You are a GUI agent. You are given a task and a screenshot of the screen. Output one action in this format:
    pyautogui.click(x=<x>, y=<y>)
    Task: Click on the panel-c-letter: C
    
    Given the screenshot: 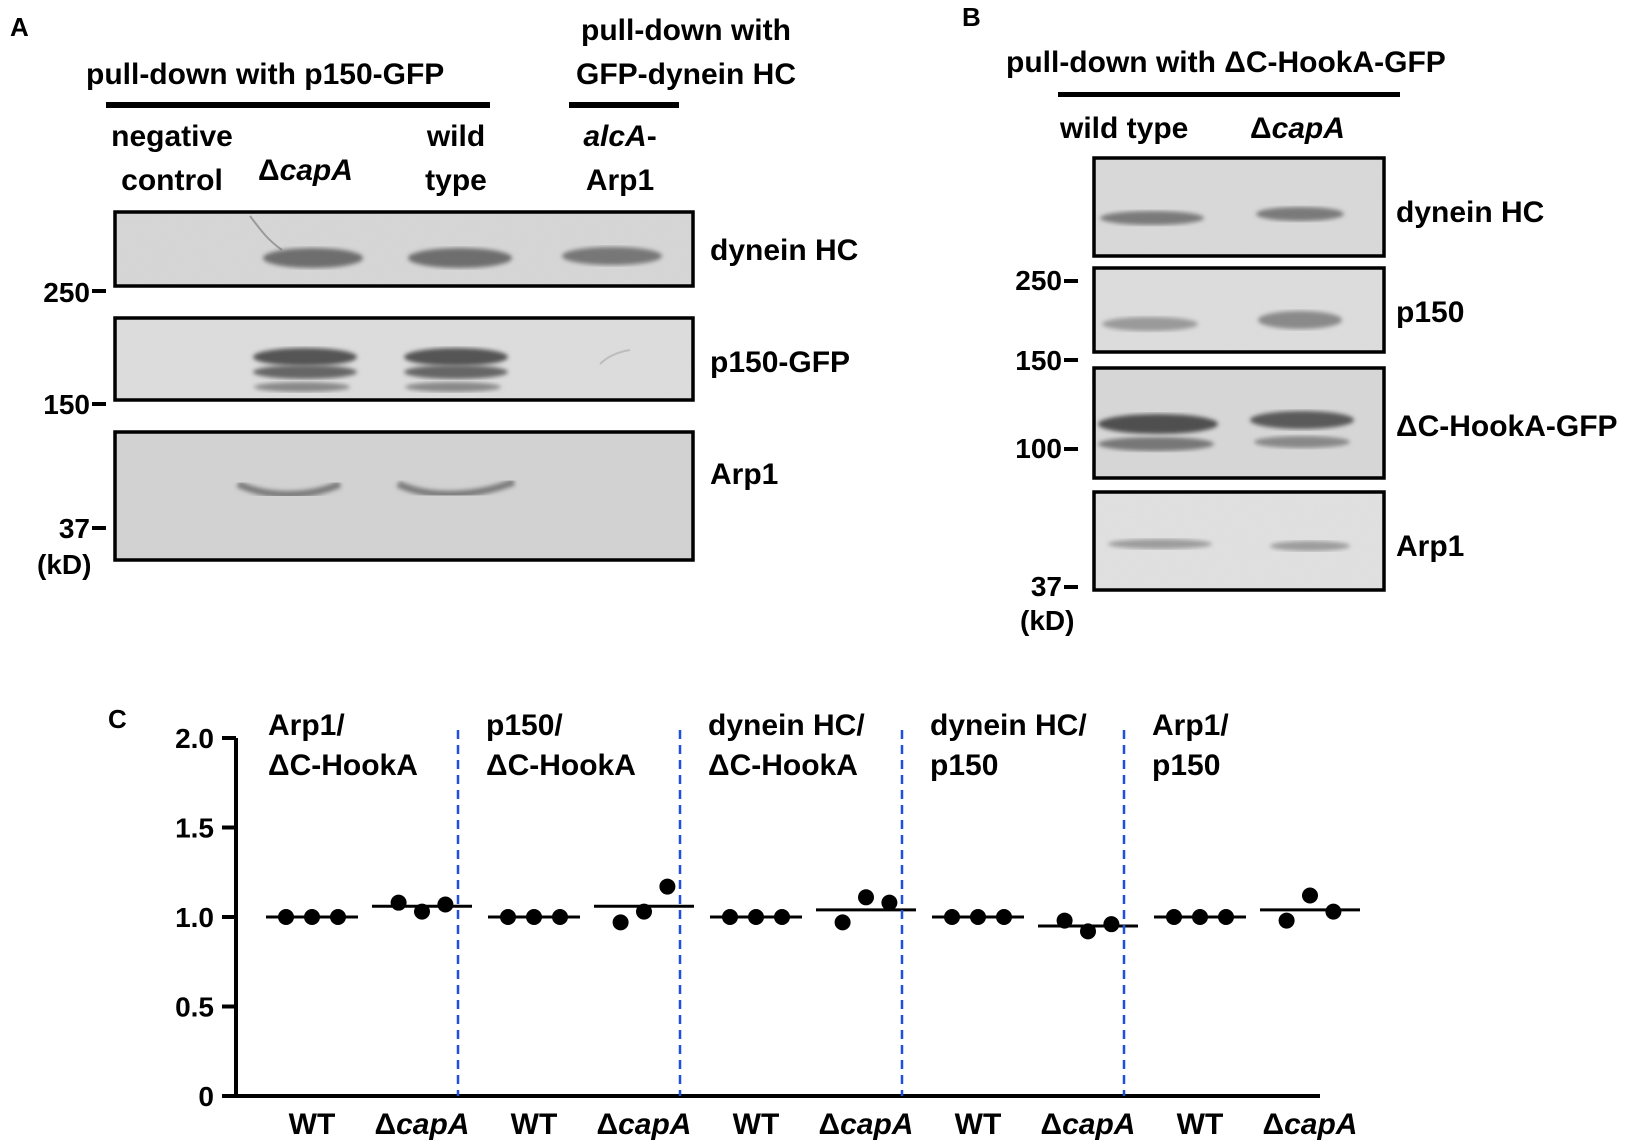 What is the action you would take?
    pyautogui.click(x=117, y=719)
    